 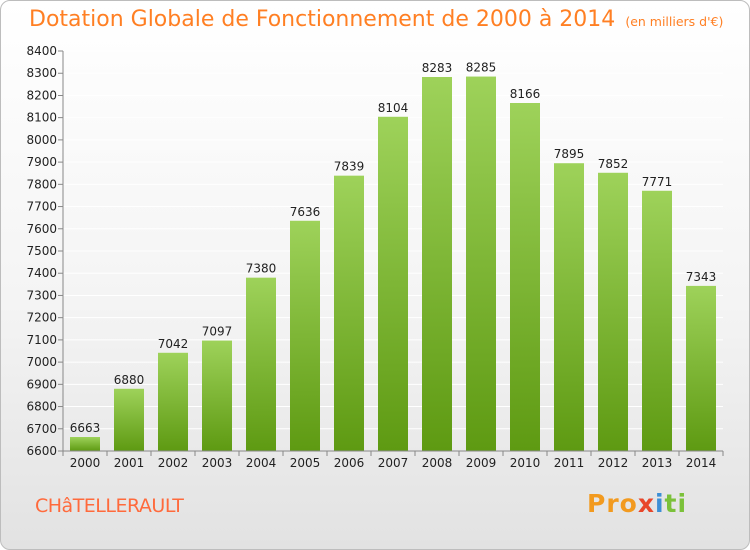 I want to click on y-tick-label: 8000, so click(x=41, y=140).